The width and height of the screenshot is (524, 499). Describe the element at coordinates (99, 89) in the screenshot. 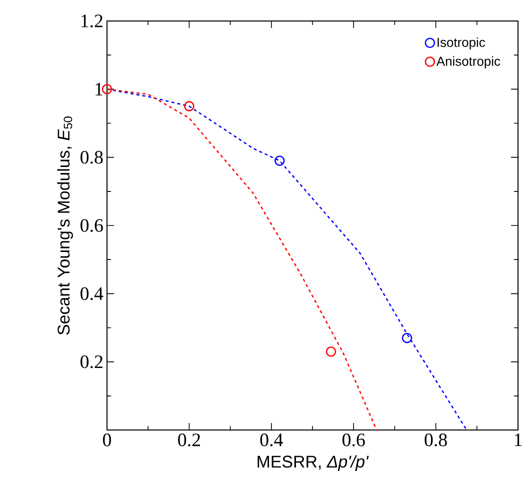

I see `y-tick-label: 1` at that location.